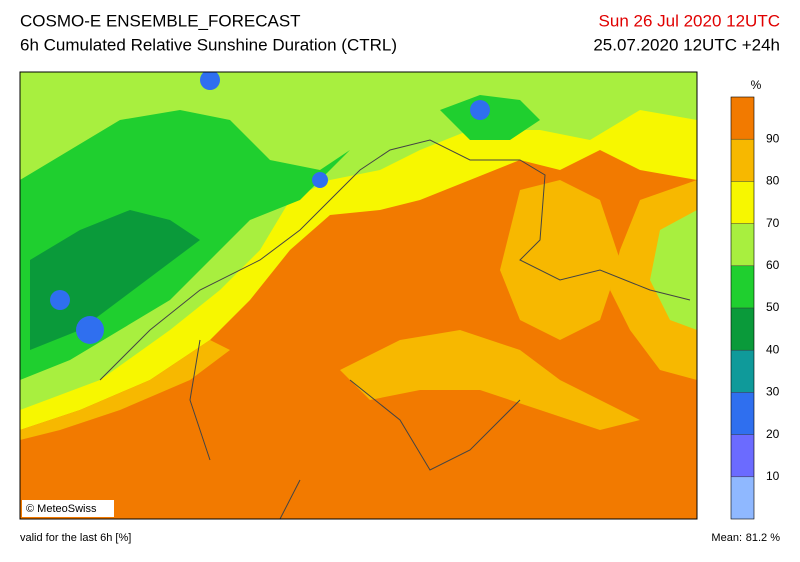 The width and height of the screenshot is (800, 562). I want to click on credit-box, so click(68, 508).